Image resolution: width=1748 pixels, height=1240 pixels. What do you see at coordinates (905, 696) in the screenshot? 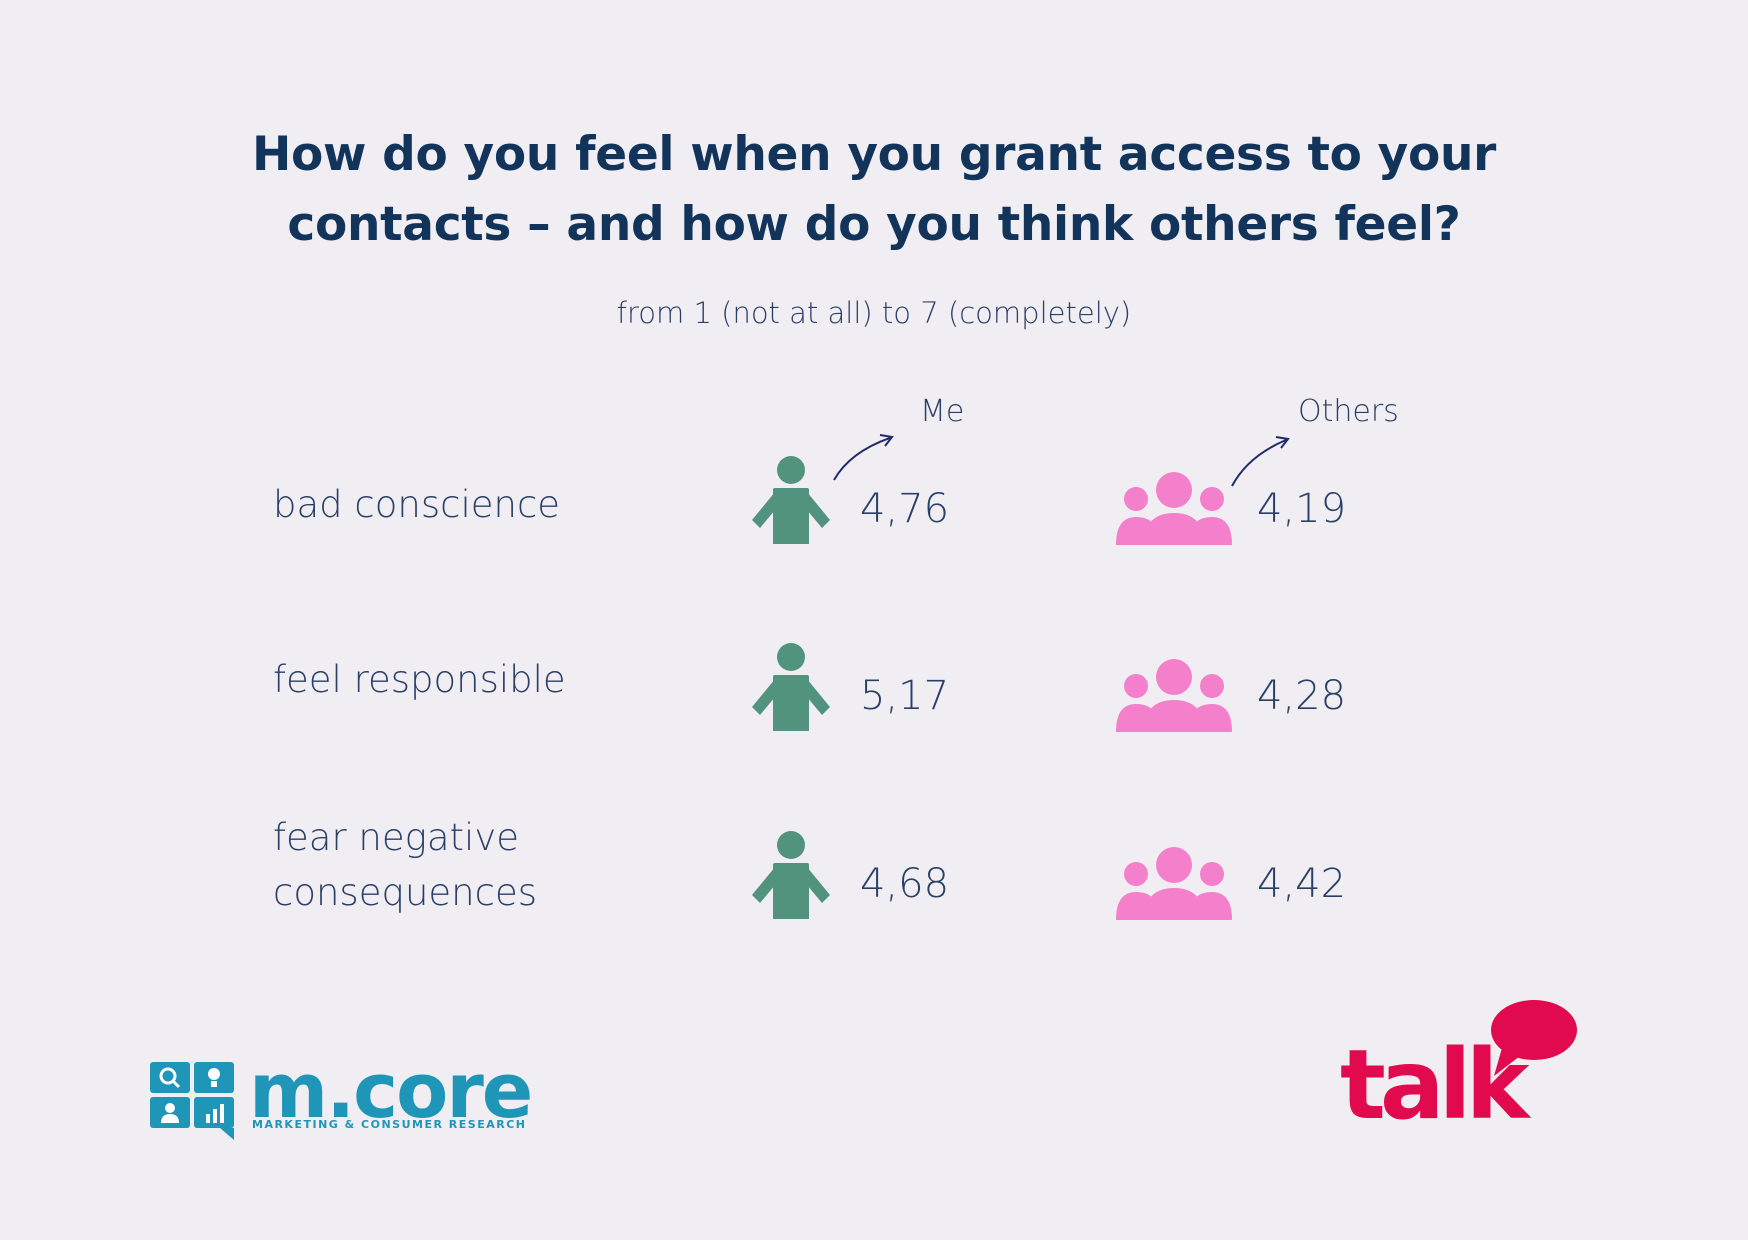
I see `me-value-feel-responsible: 5,17` at bounding box center [905, 696].